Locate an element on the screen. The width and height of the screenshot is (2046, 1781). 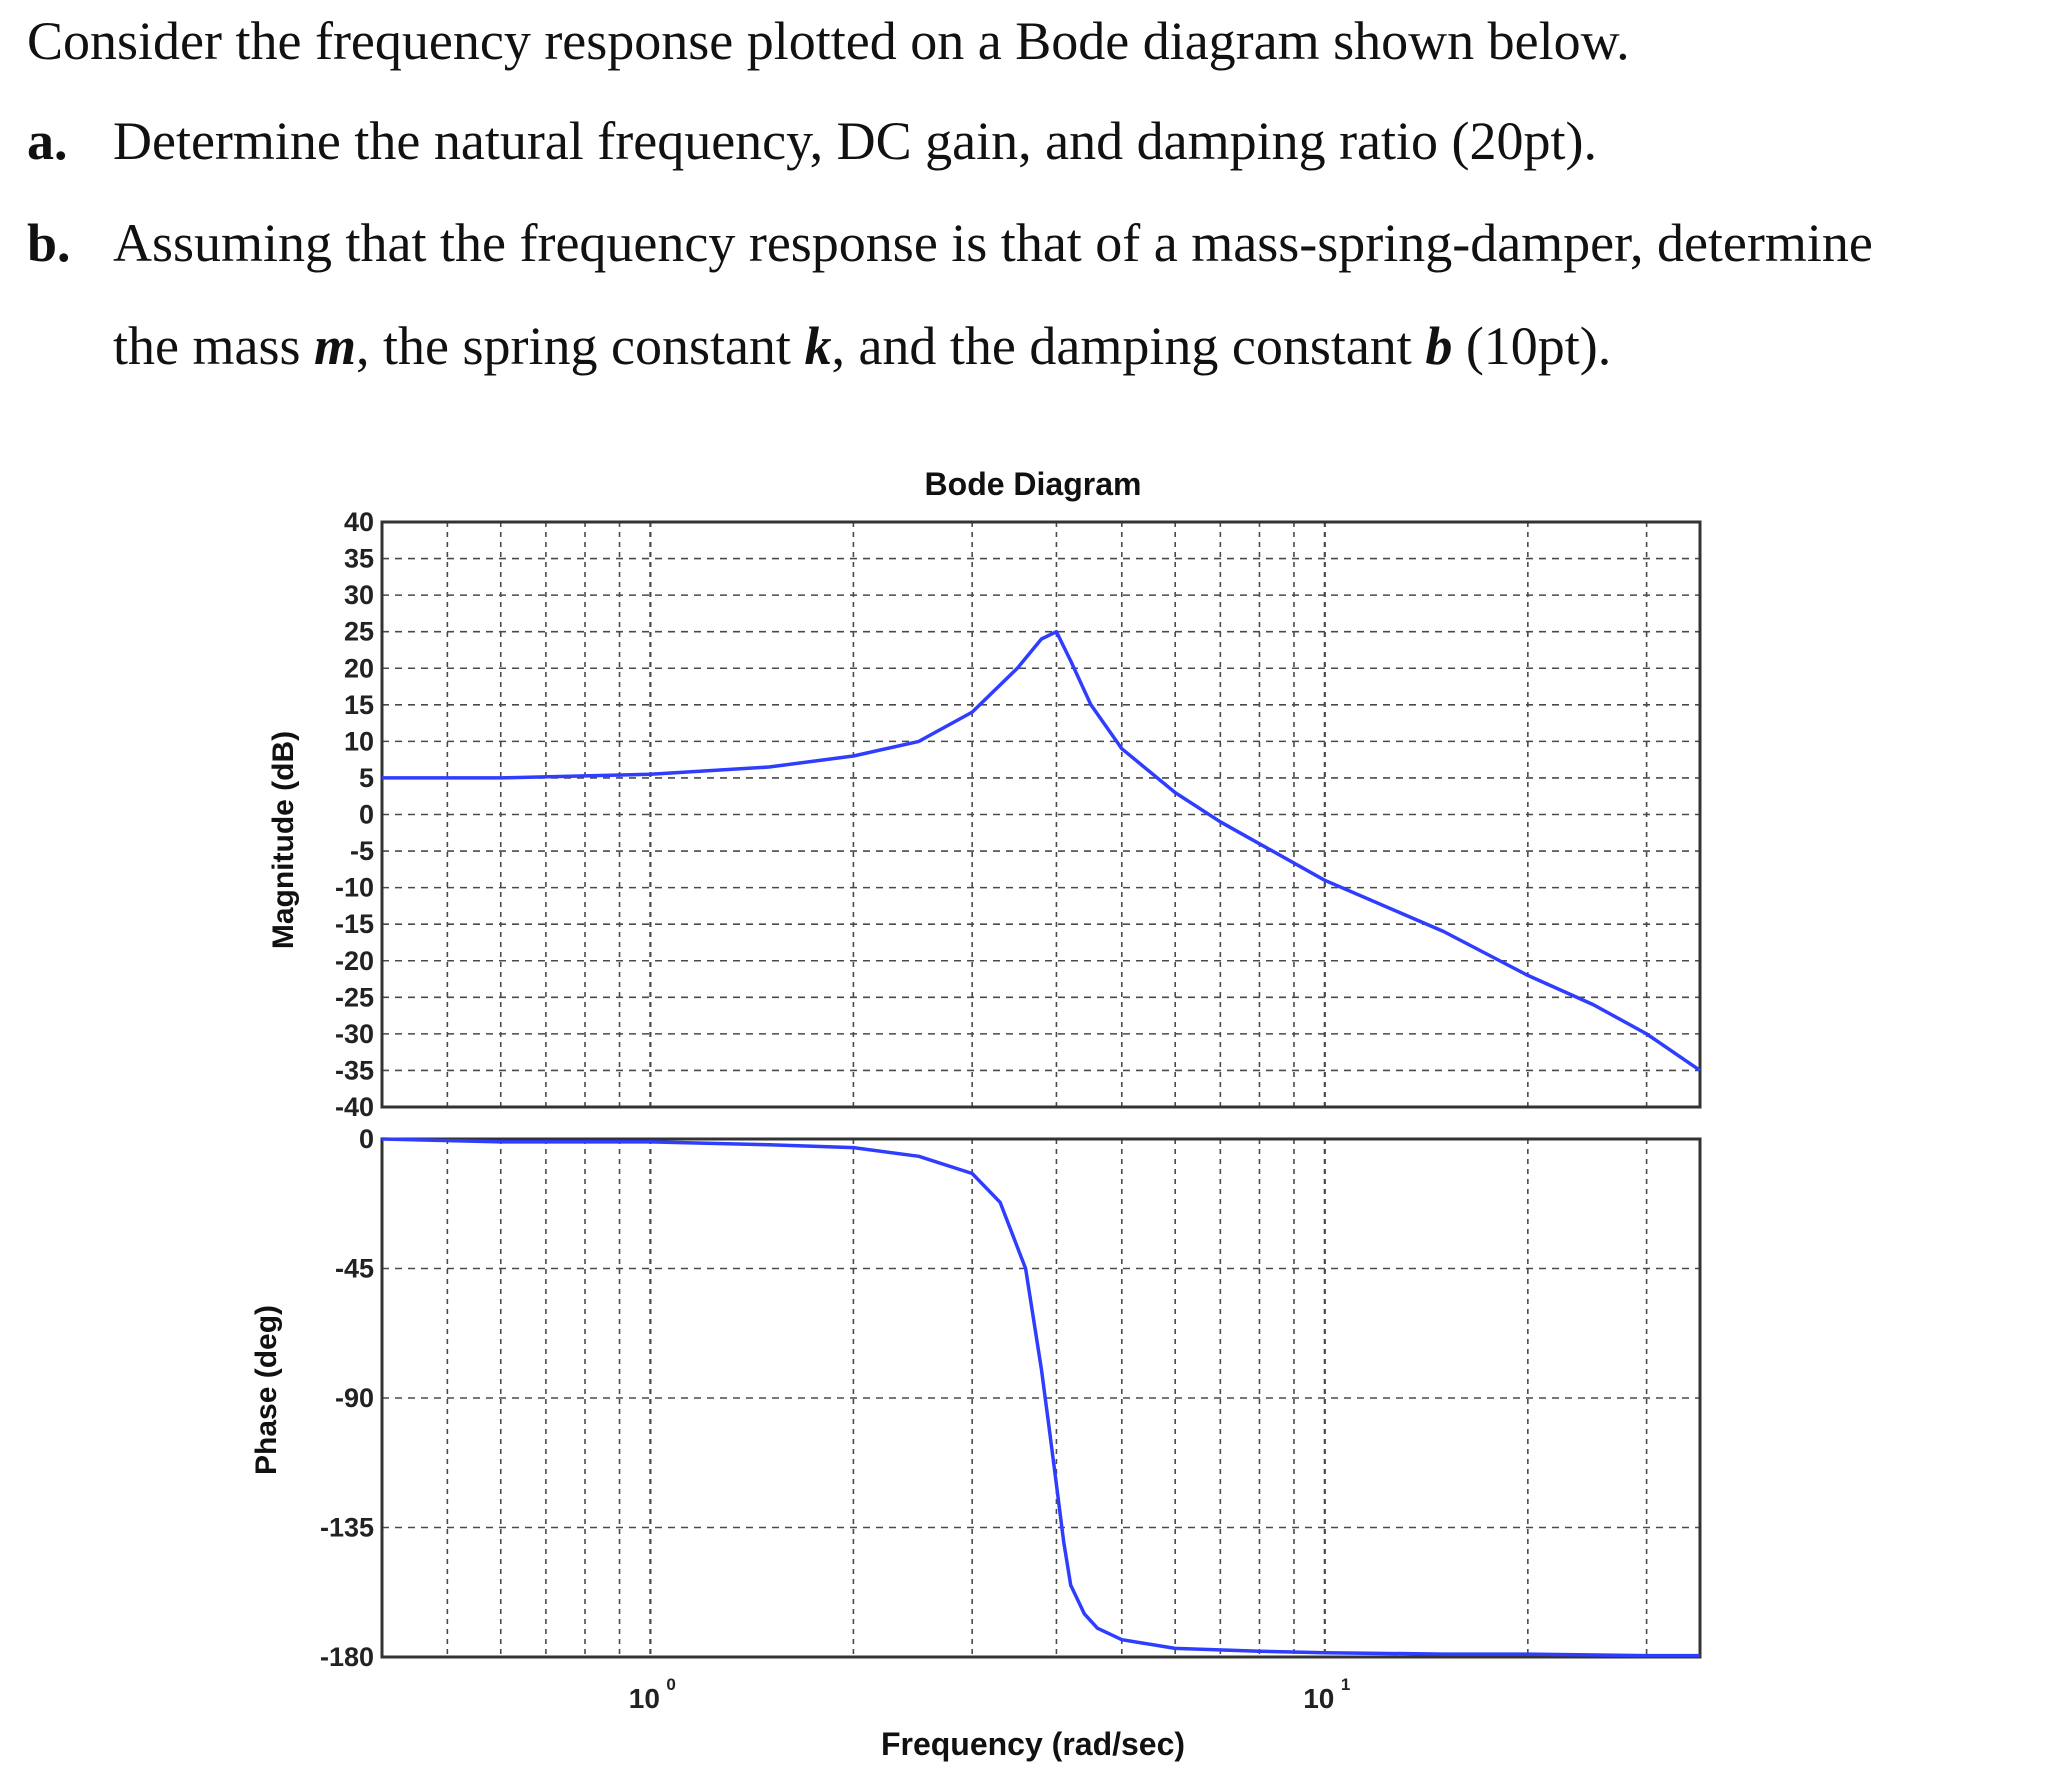
chart-title: Bode Diagram is located at coordinates (1033, 484).